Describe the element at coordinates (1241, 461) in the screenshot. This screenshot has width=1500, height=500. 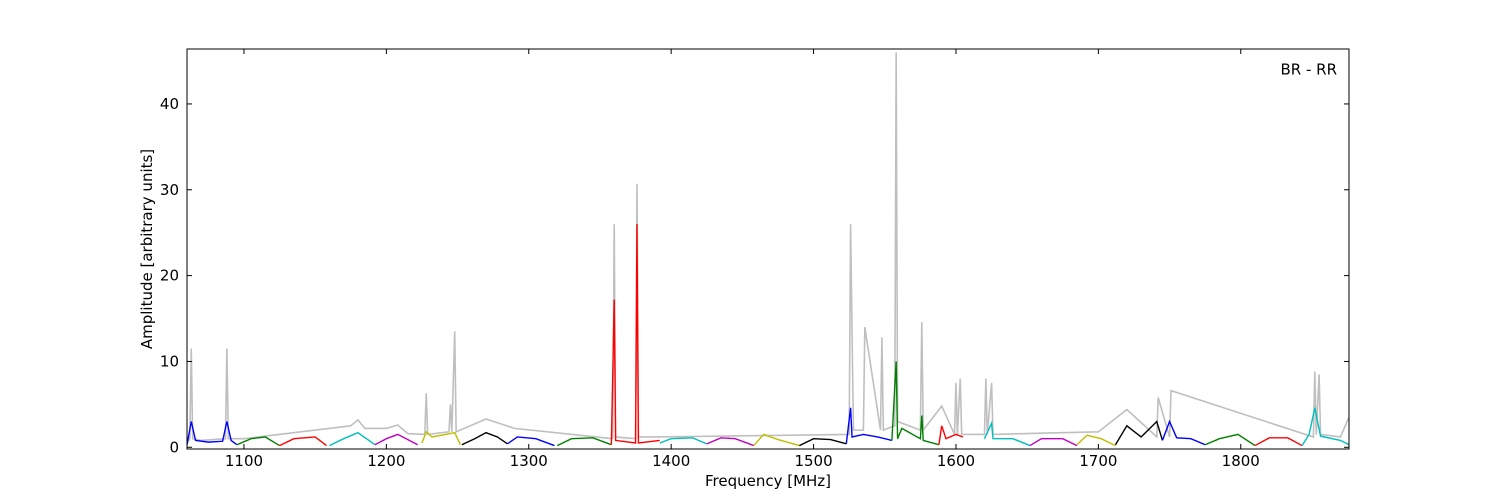
I see `x-tick-label: 1800` at that location.